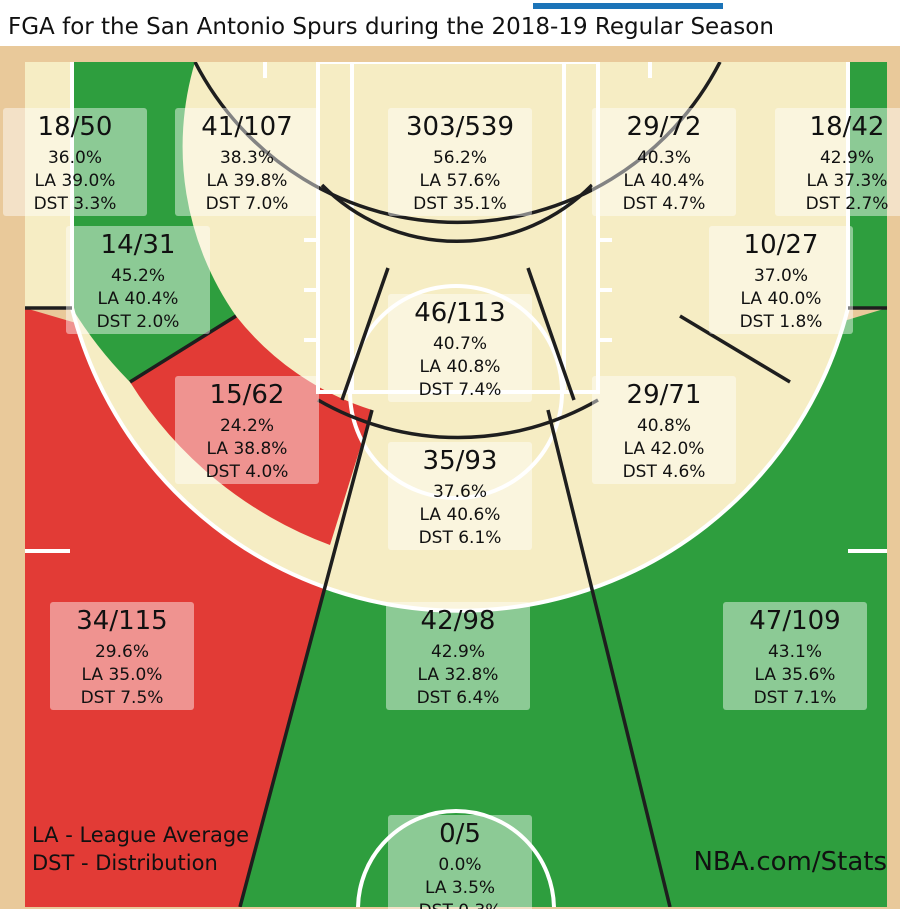 This screenshot has width=900, height=909. Describe the element at coordinates (664, 127) in the screenshot. I see `zone-fgm-fga: 29/72` at that location.